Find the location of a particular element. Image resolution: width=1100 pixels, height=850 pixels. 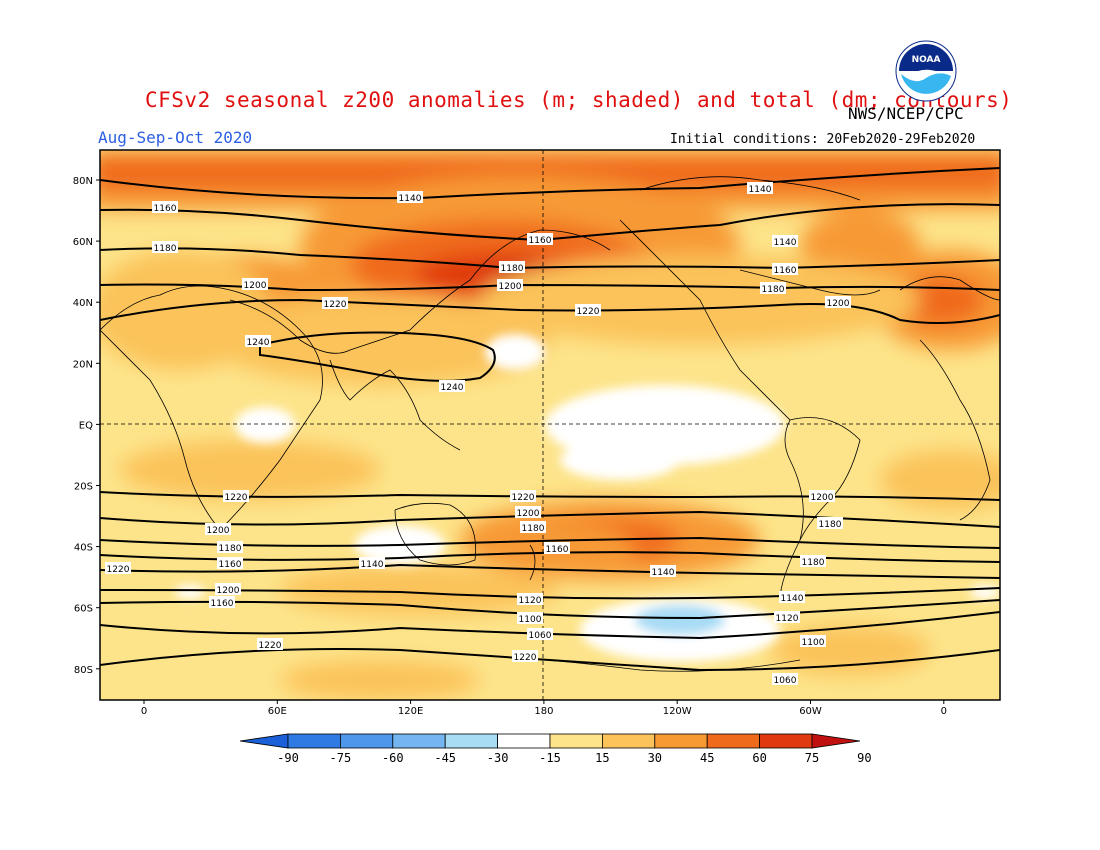

colorbar-label: -45 is located at coordinates (445, 758).